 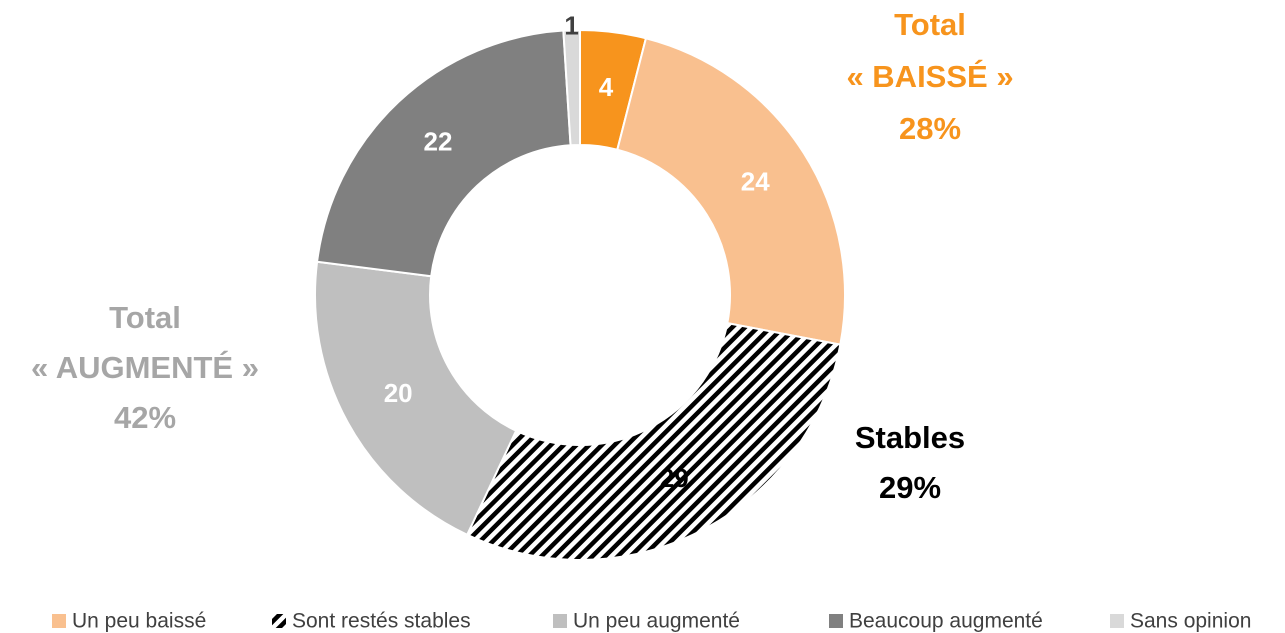 What do you see at coordinates (381, 621) in the screenshot?
I see `legend-label: Sont restés stables` at bounding box center [381, 621].